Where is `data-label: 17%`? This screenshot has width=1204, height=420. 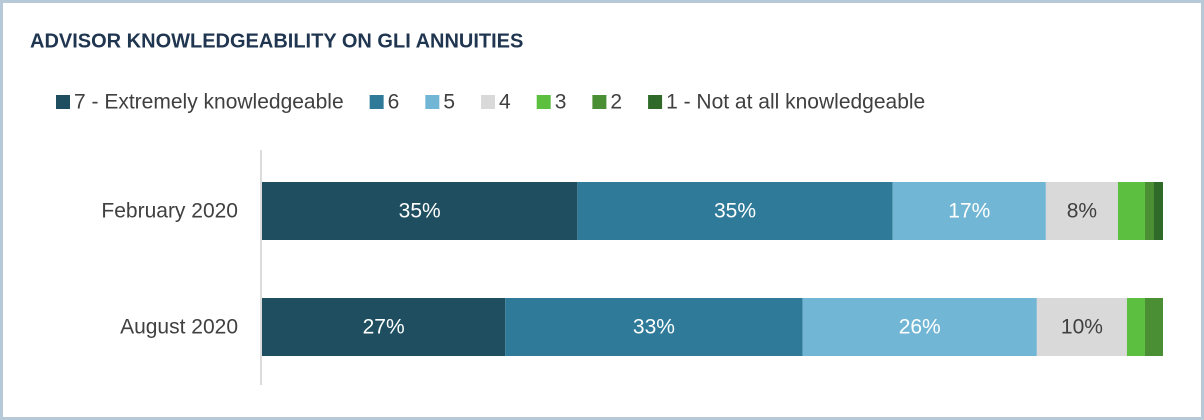 data-label: 17% is located at coordinates (969, 211).